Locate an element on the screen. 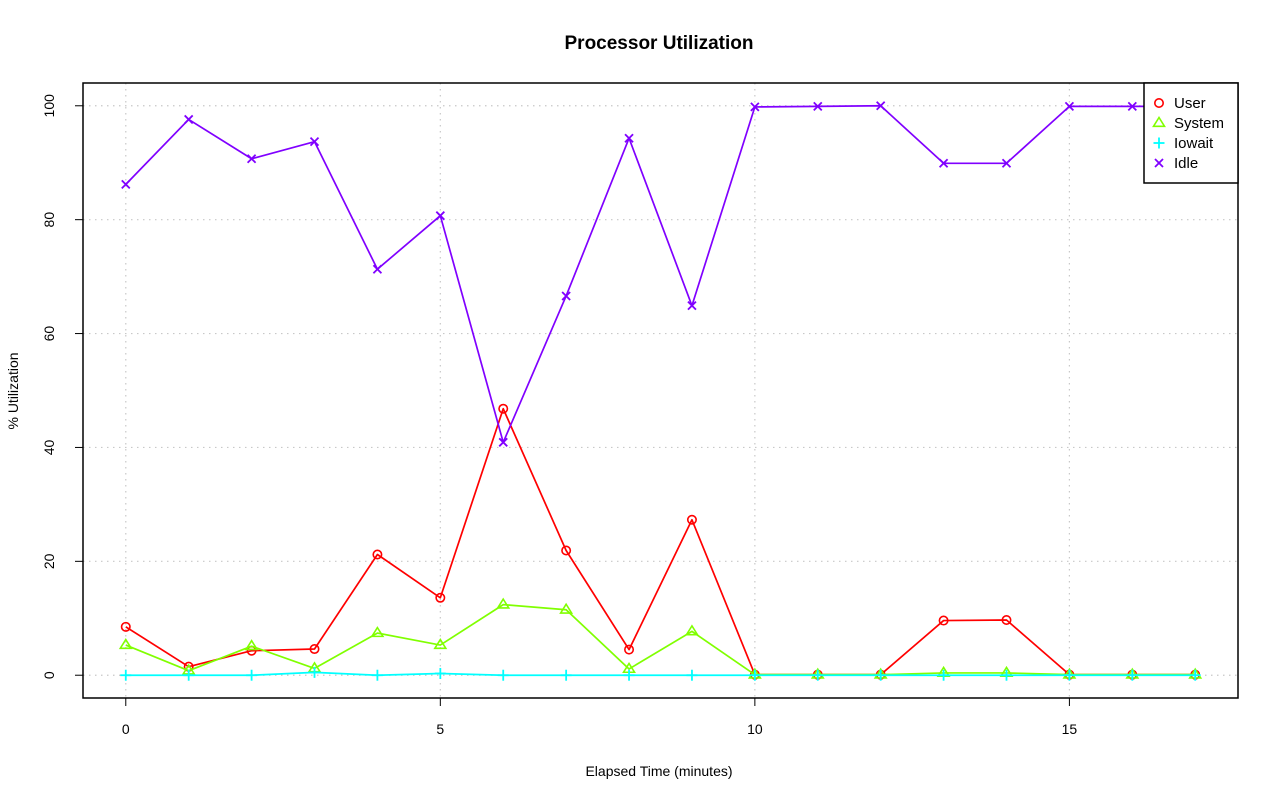 The width and height of the screenshot is (1280, 806). x-tick-label: 15 is located at coordinates (1070, 729).